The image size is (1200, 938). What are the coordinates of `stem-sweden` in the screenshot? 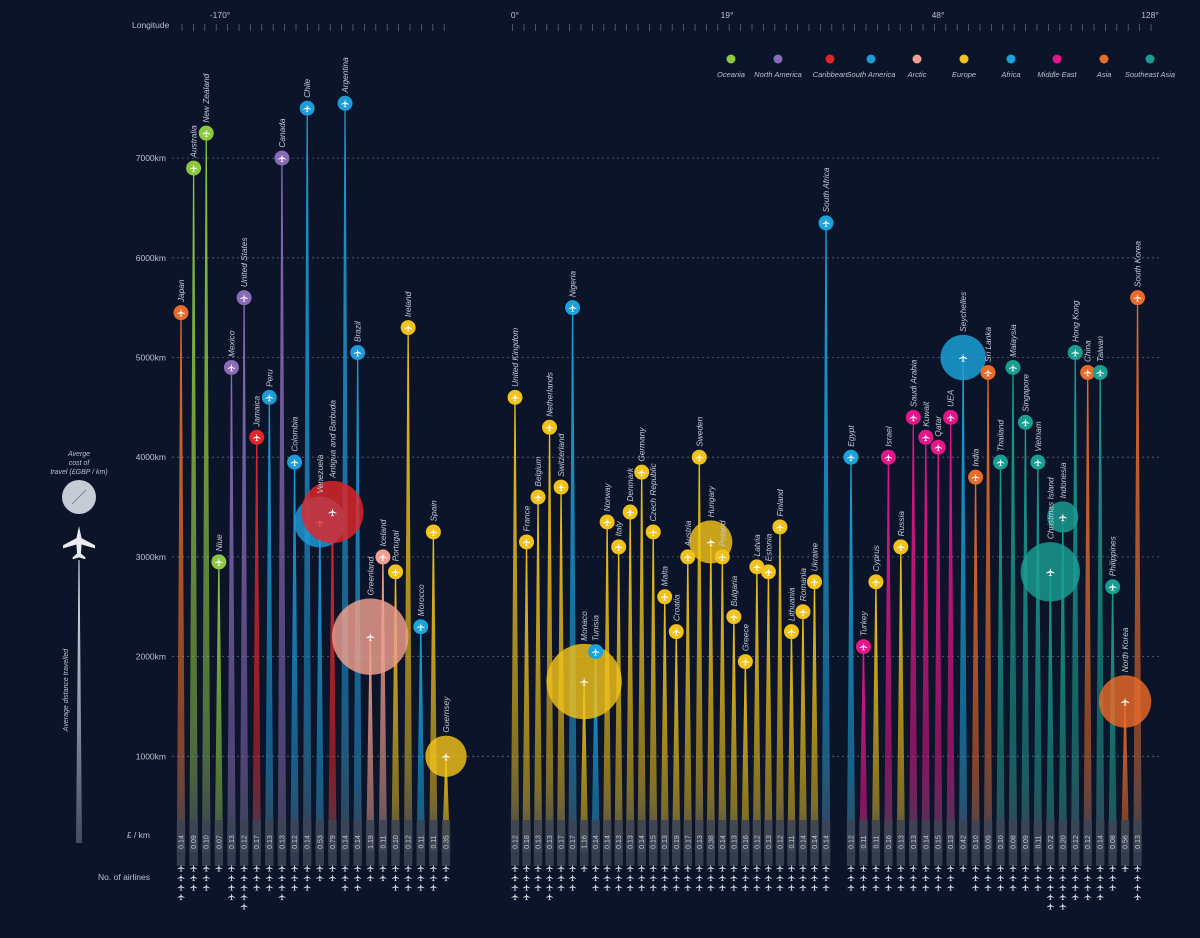 It's located at (699, 654).